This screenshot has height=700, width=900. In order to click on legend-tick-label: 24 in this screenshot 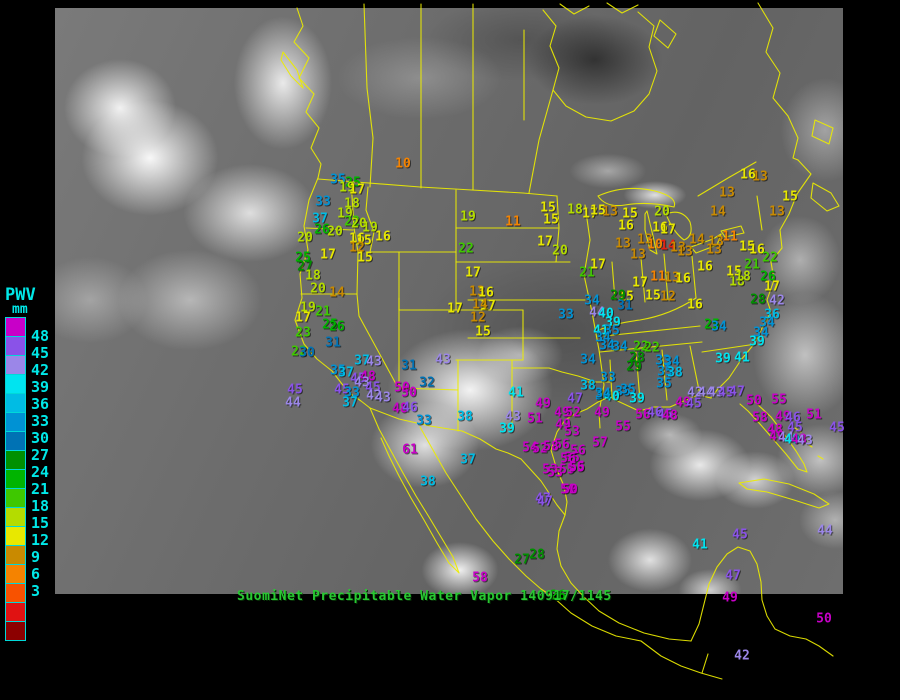, I will do `click(40, 472)`.